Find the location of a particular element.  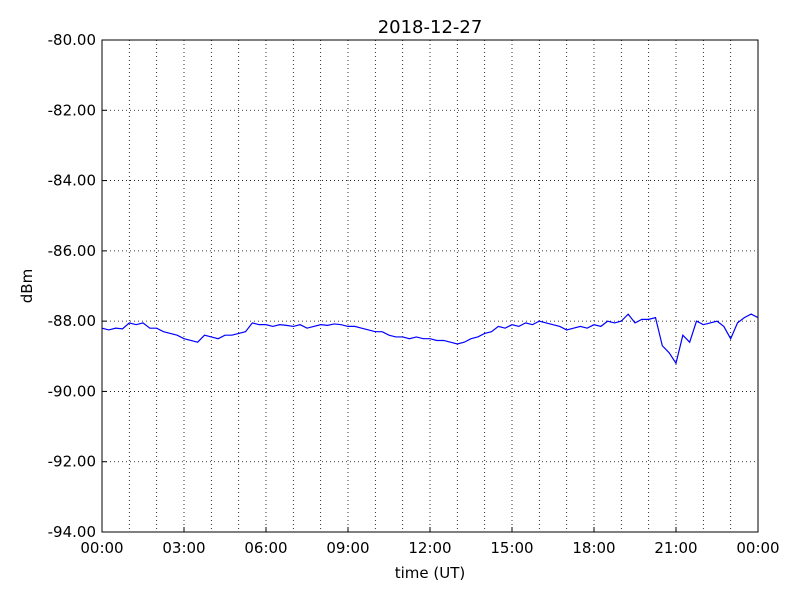

y-tick-label: -92.00 is located at coordinates (72, 462).